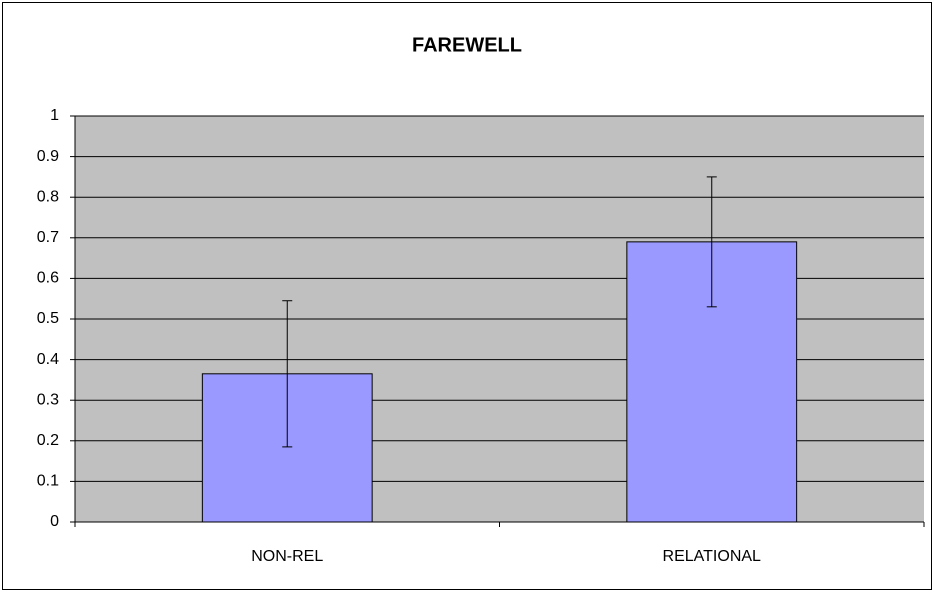  I want to click on x-tick-label: NON-REL, so click(287, 556).